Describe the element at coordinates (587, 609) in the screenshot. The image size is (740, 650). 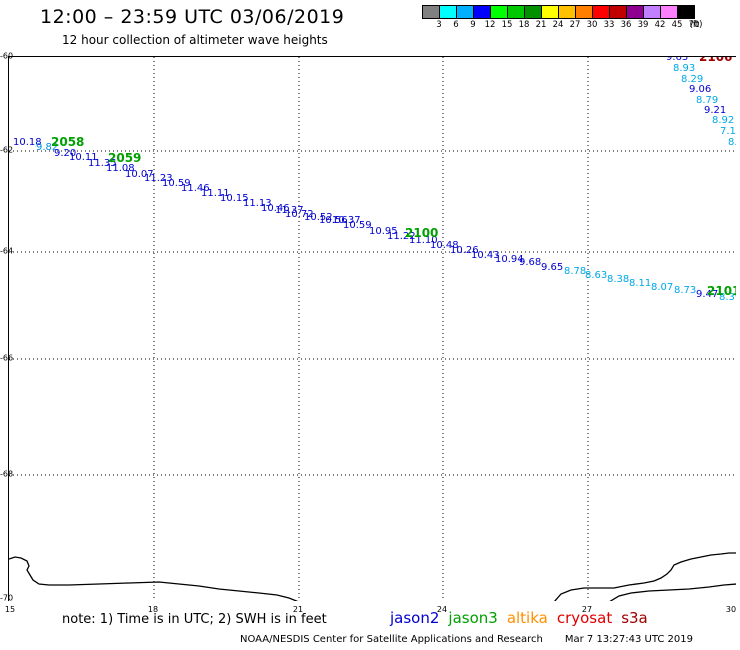
I see `longitude-label: 27` at that location.